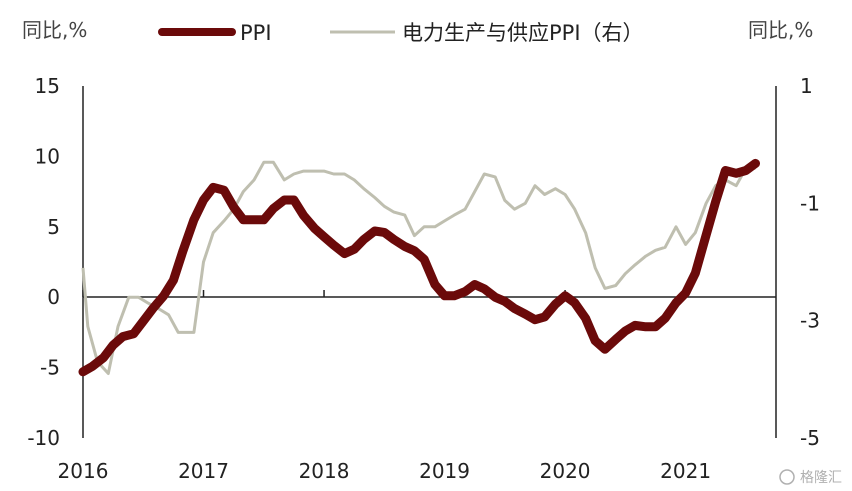  I want to click on watermark-logo-icon, so click(787, 477).